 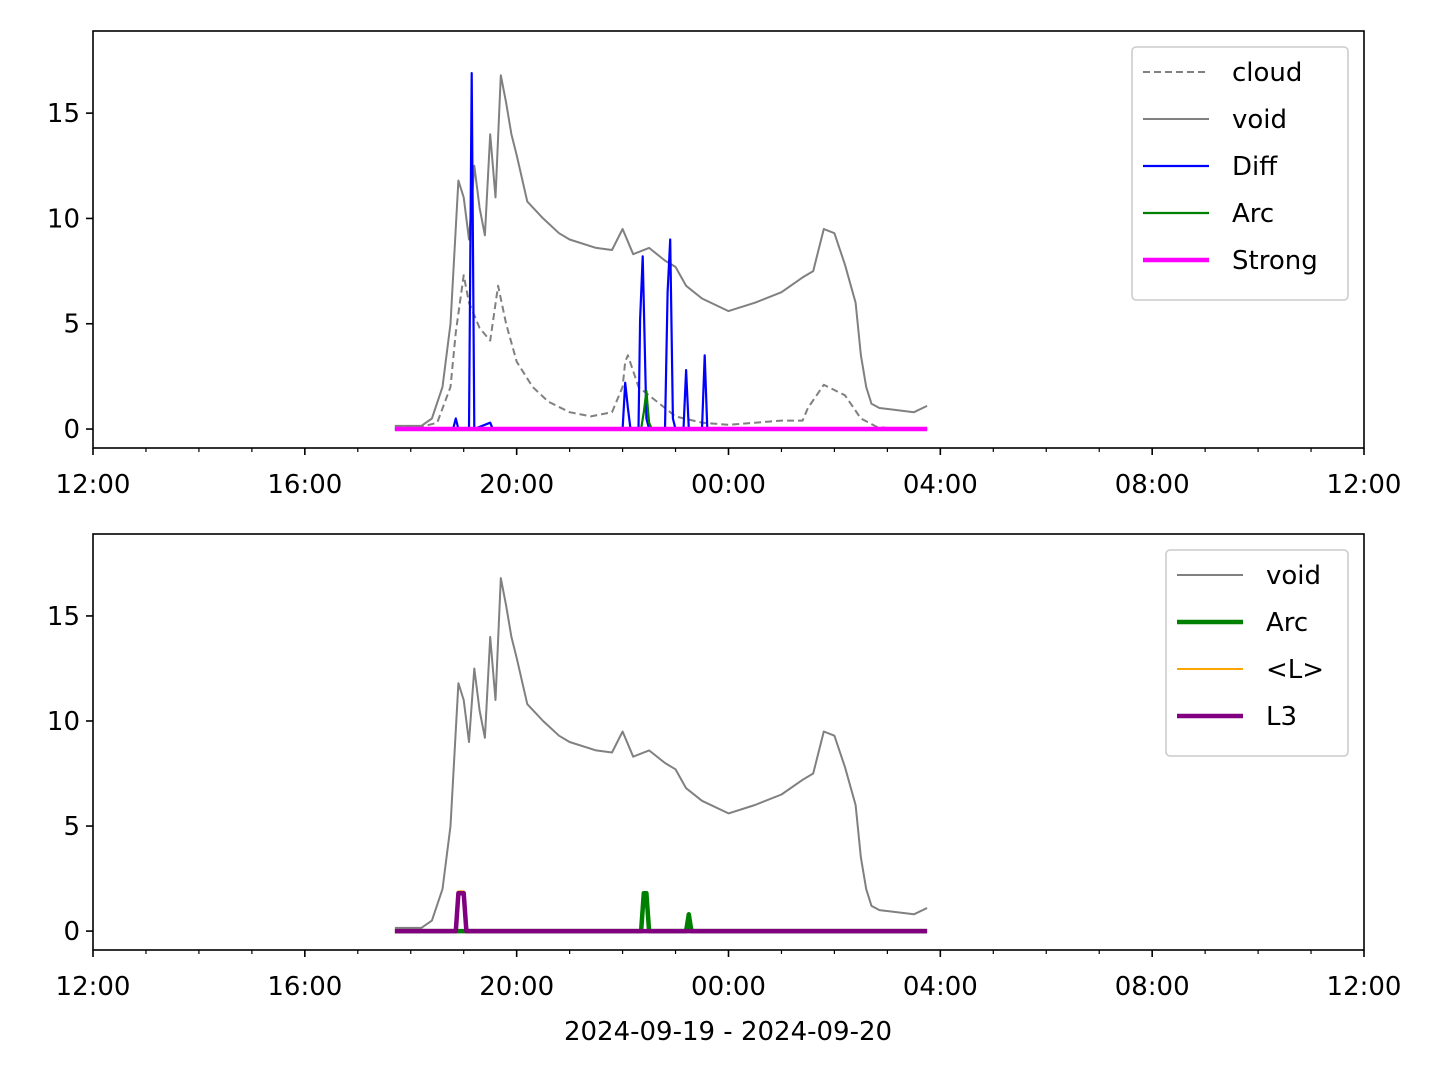 I want to click on series-line-cloud, so click(x=661, y=352).